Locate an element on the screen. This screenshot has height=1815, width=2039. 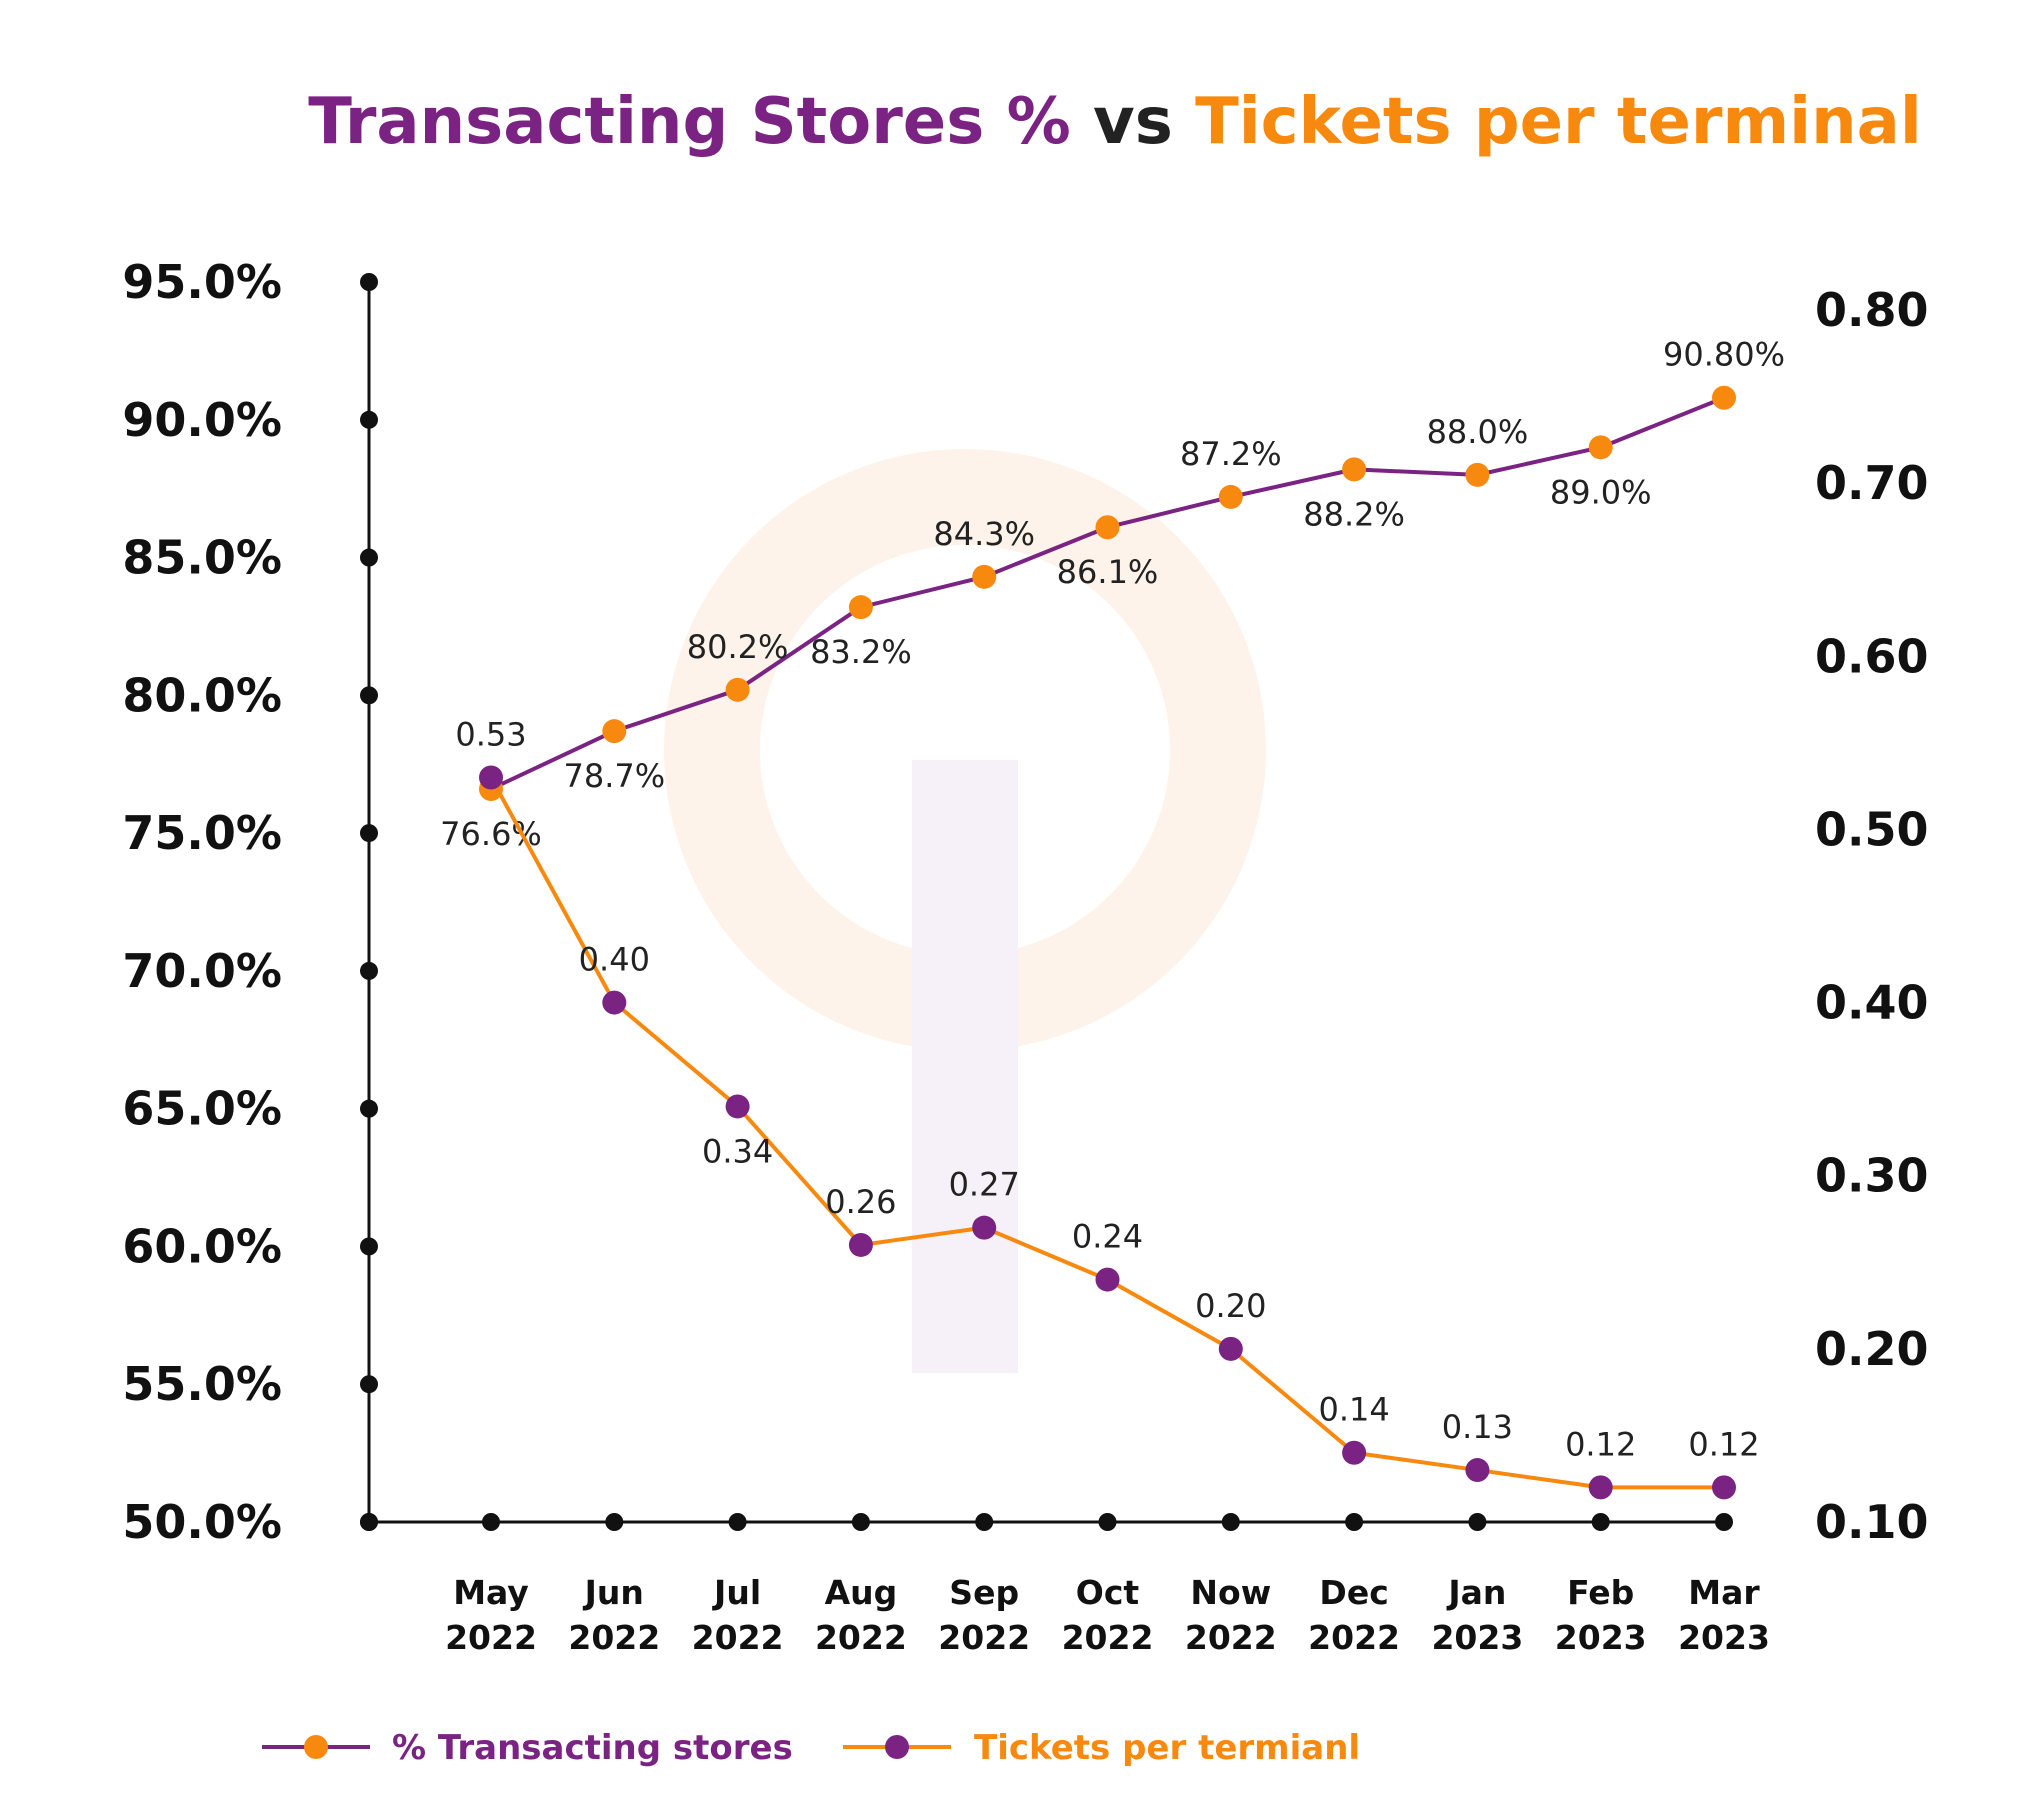
x-axis-month-label: Jan is located at coordinates (1476, 1592).